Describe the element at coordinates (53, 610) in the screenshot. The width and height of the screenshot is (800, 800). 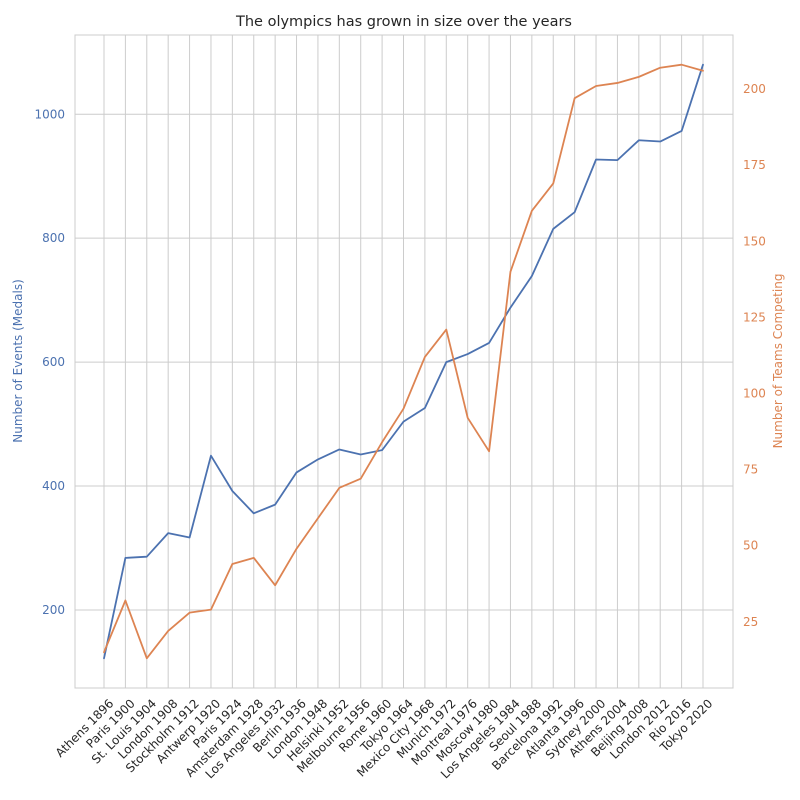
I see `left-tick-label: 200` at that location.